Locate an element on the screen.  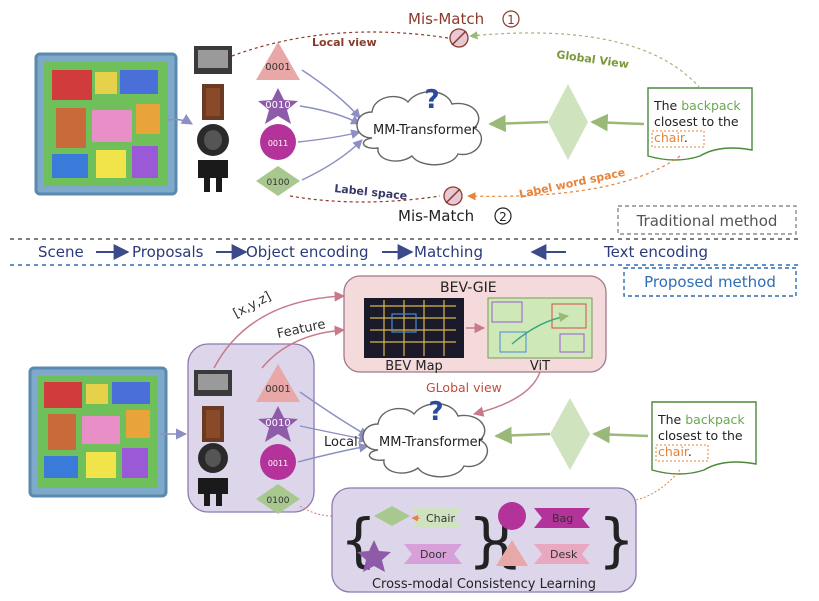
text-card-highlight1-top: backpack is located at coordinates (711, 105).